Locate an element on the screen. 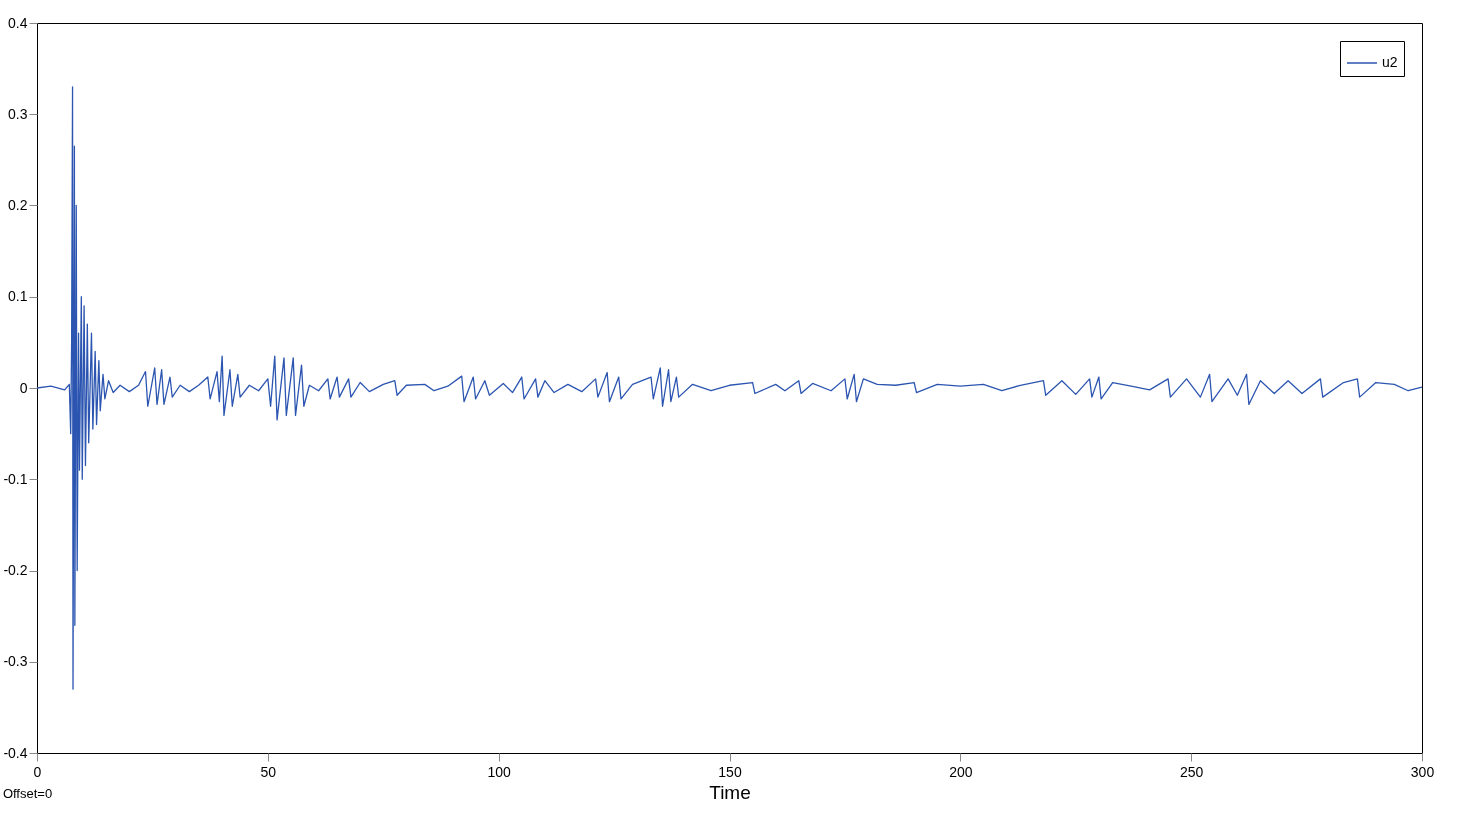 Image resolution: width=1478 pixels, height=839 pixels. y-tick-label: 0.4 is located at coordinates (18, 22).